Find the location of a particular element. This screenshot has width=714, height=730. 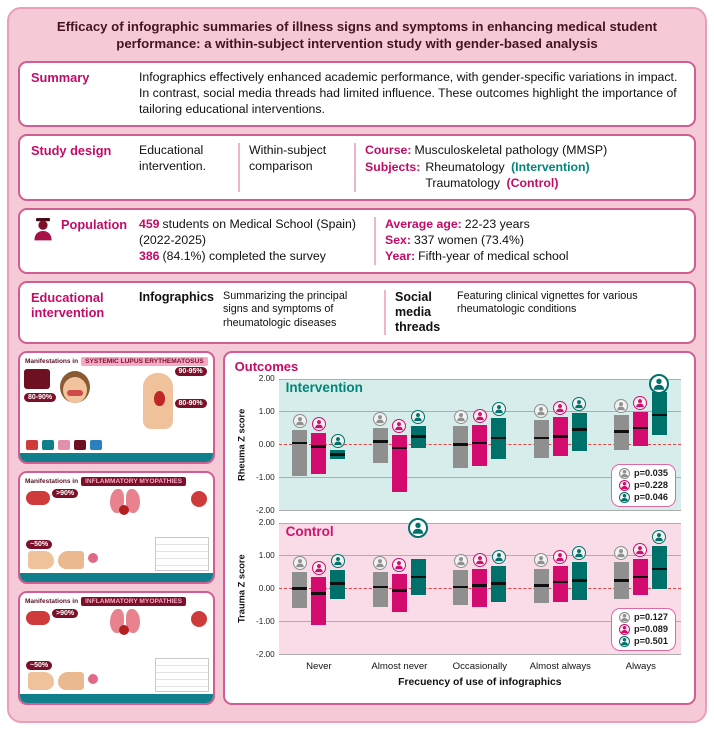

x-tick-label: Occasionally is located at coordinates (480, 666).